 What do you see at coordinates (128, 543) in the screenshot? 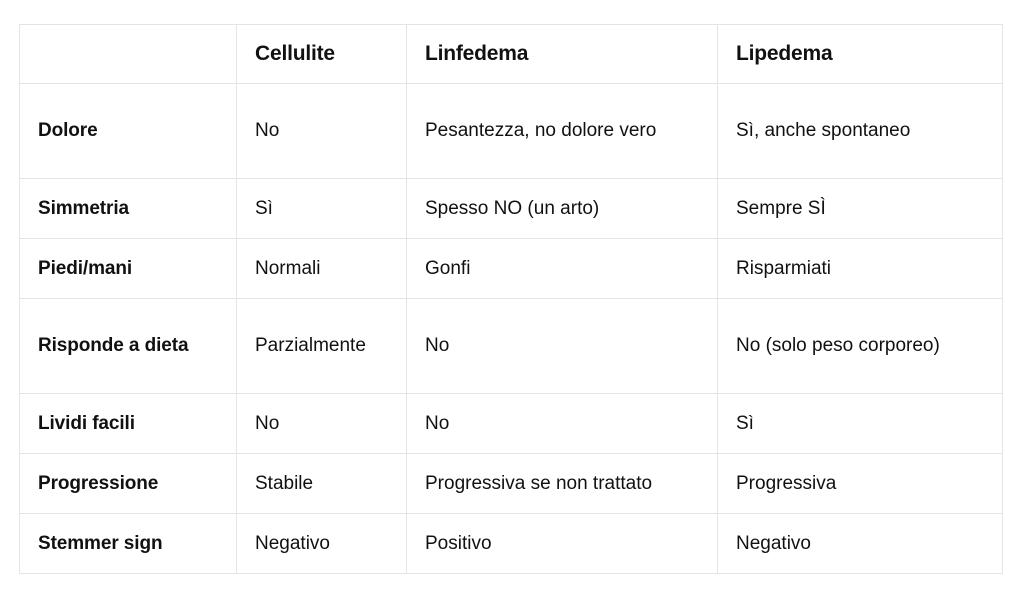
I see `row-header-stemmer-sign: Stemmer sign` at bounding box center [128, 543].